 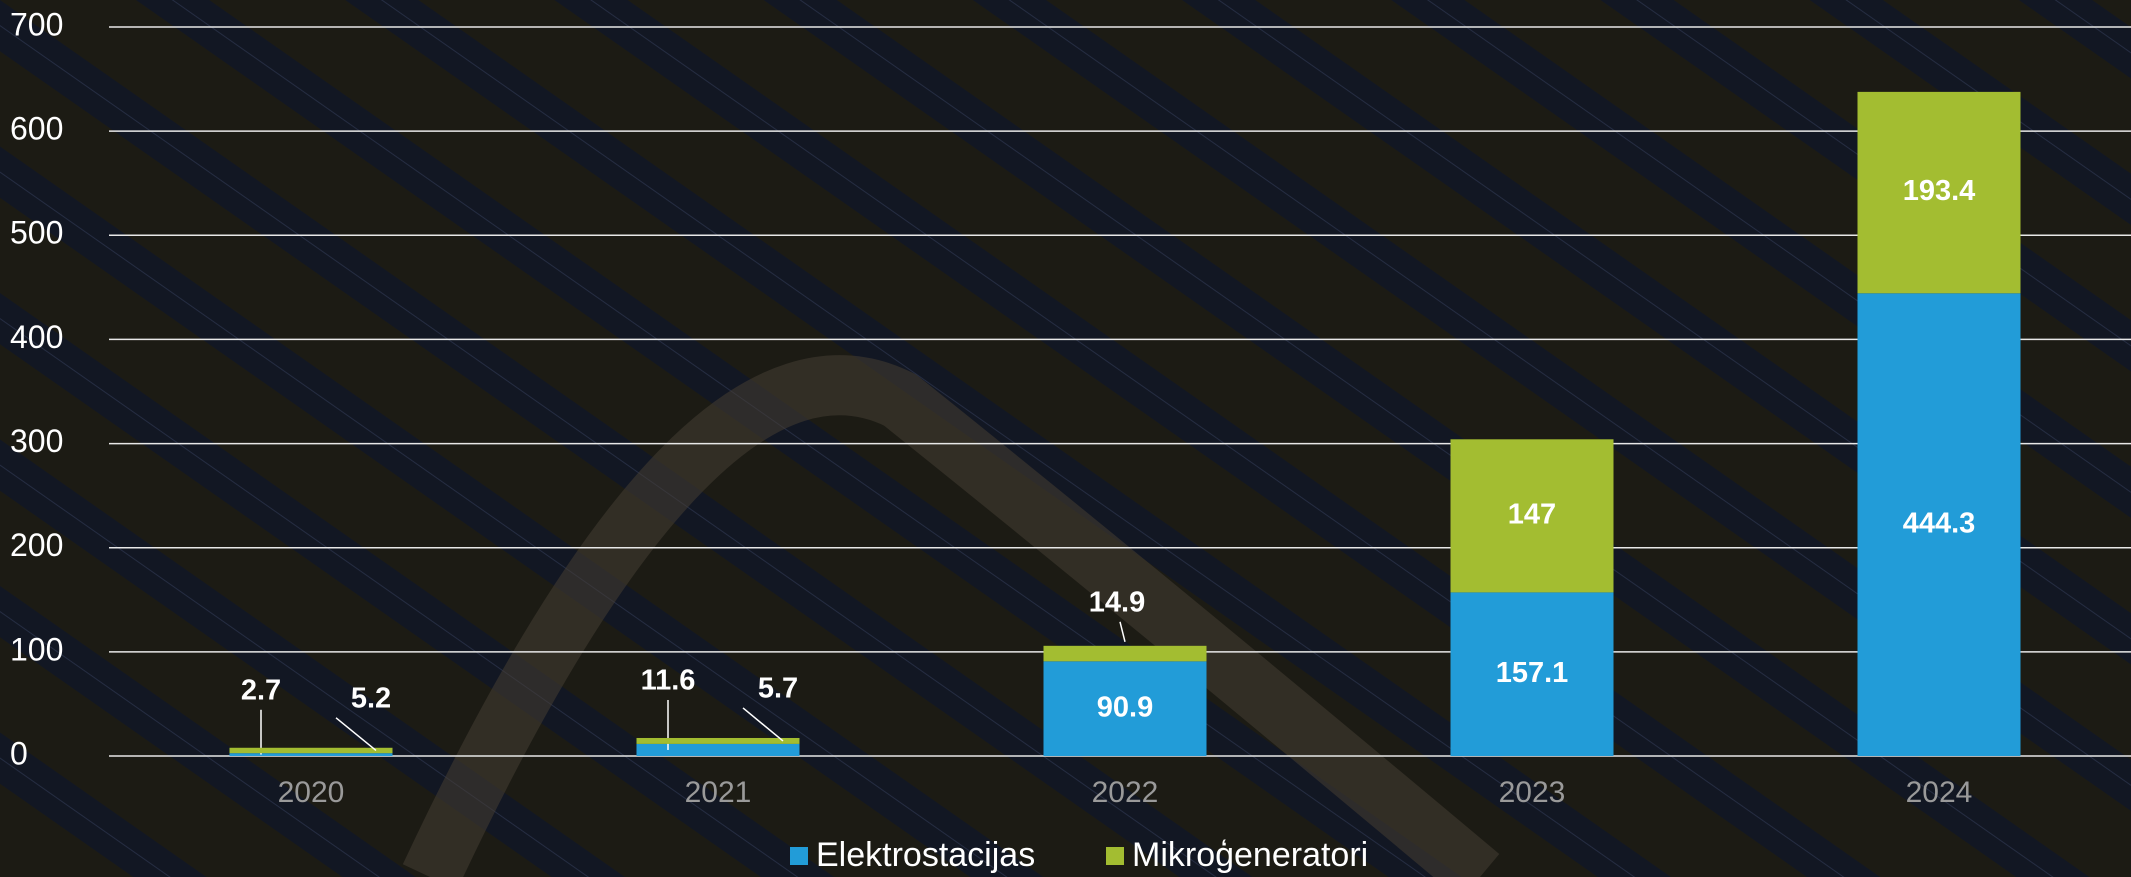 I want to click on x-tick-label: 2020, so click(x=311, y=792).